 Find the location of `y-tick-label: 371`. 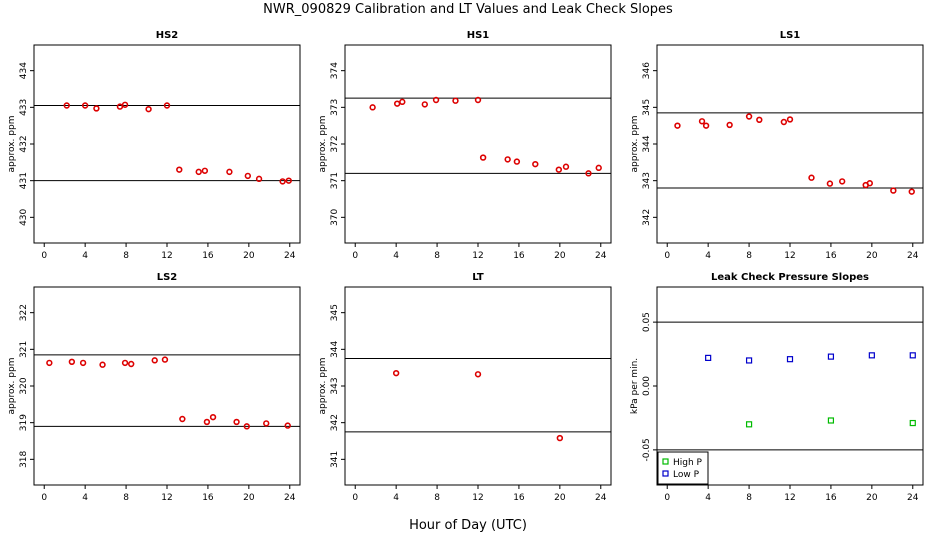

y-tick-label: 371 is located at coordinates (335, 180).